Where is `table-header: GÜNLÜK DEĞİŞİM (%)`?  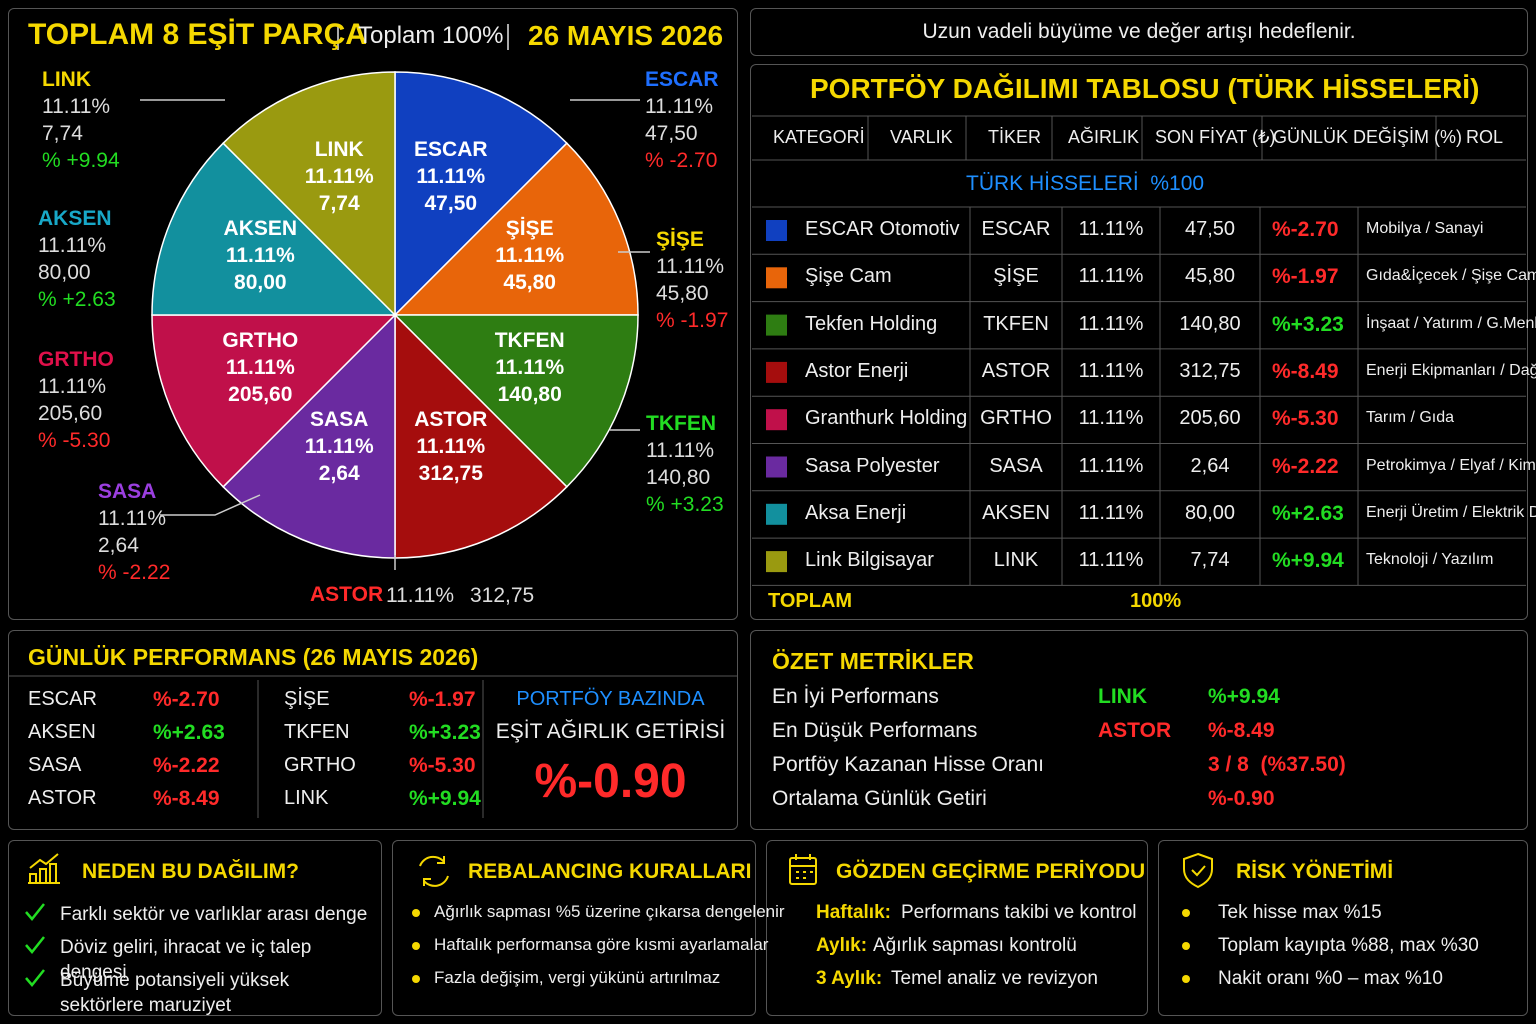
table-header: GÜNLÜK DEĞİŞİM (%) is located at coordinates (1368, 137).